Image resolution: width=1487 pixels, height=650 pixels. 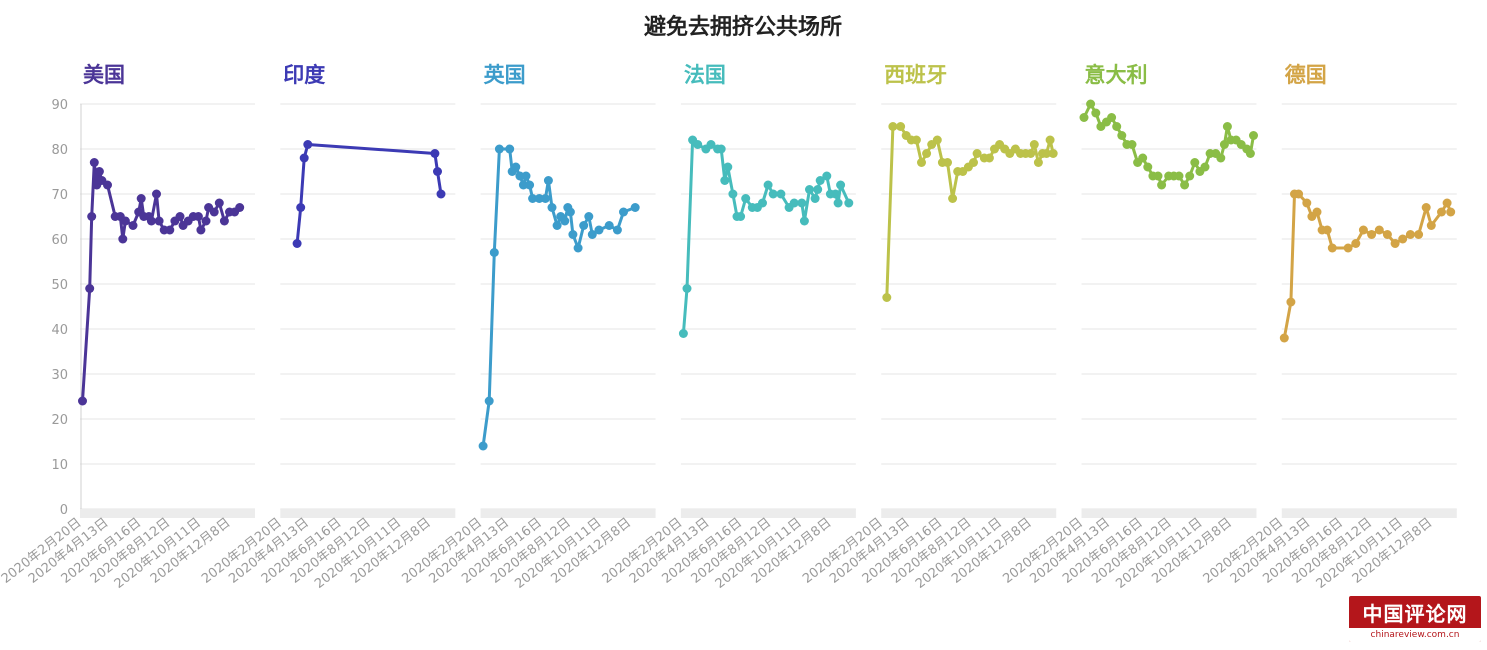 What do you see at coordinates (1415, 635) in the screenshot?
I see `watermark-url: chinareview.com.cn` at bounding box center [1415, 635].